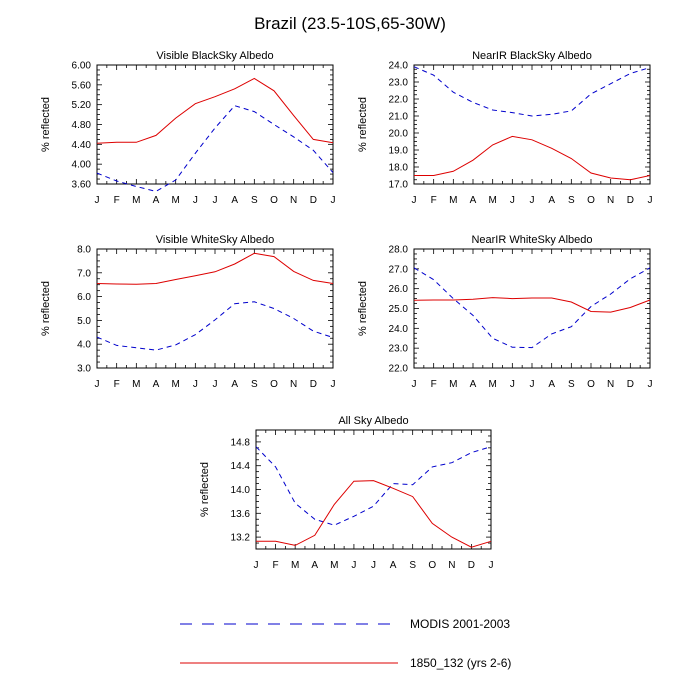 Image resolution: width=700 pixels, height=700 pixels. I want to click on y-tick-label: 5.20, so click(82, 105).